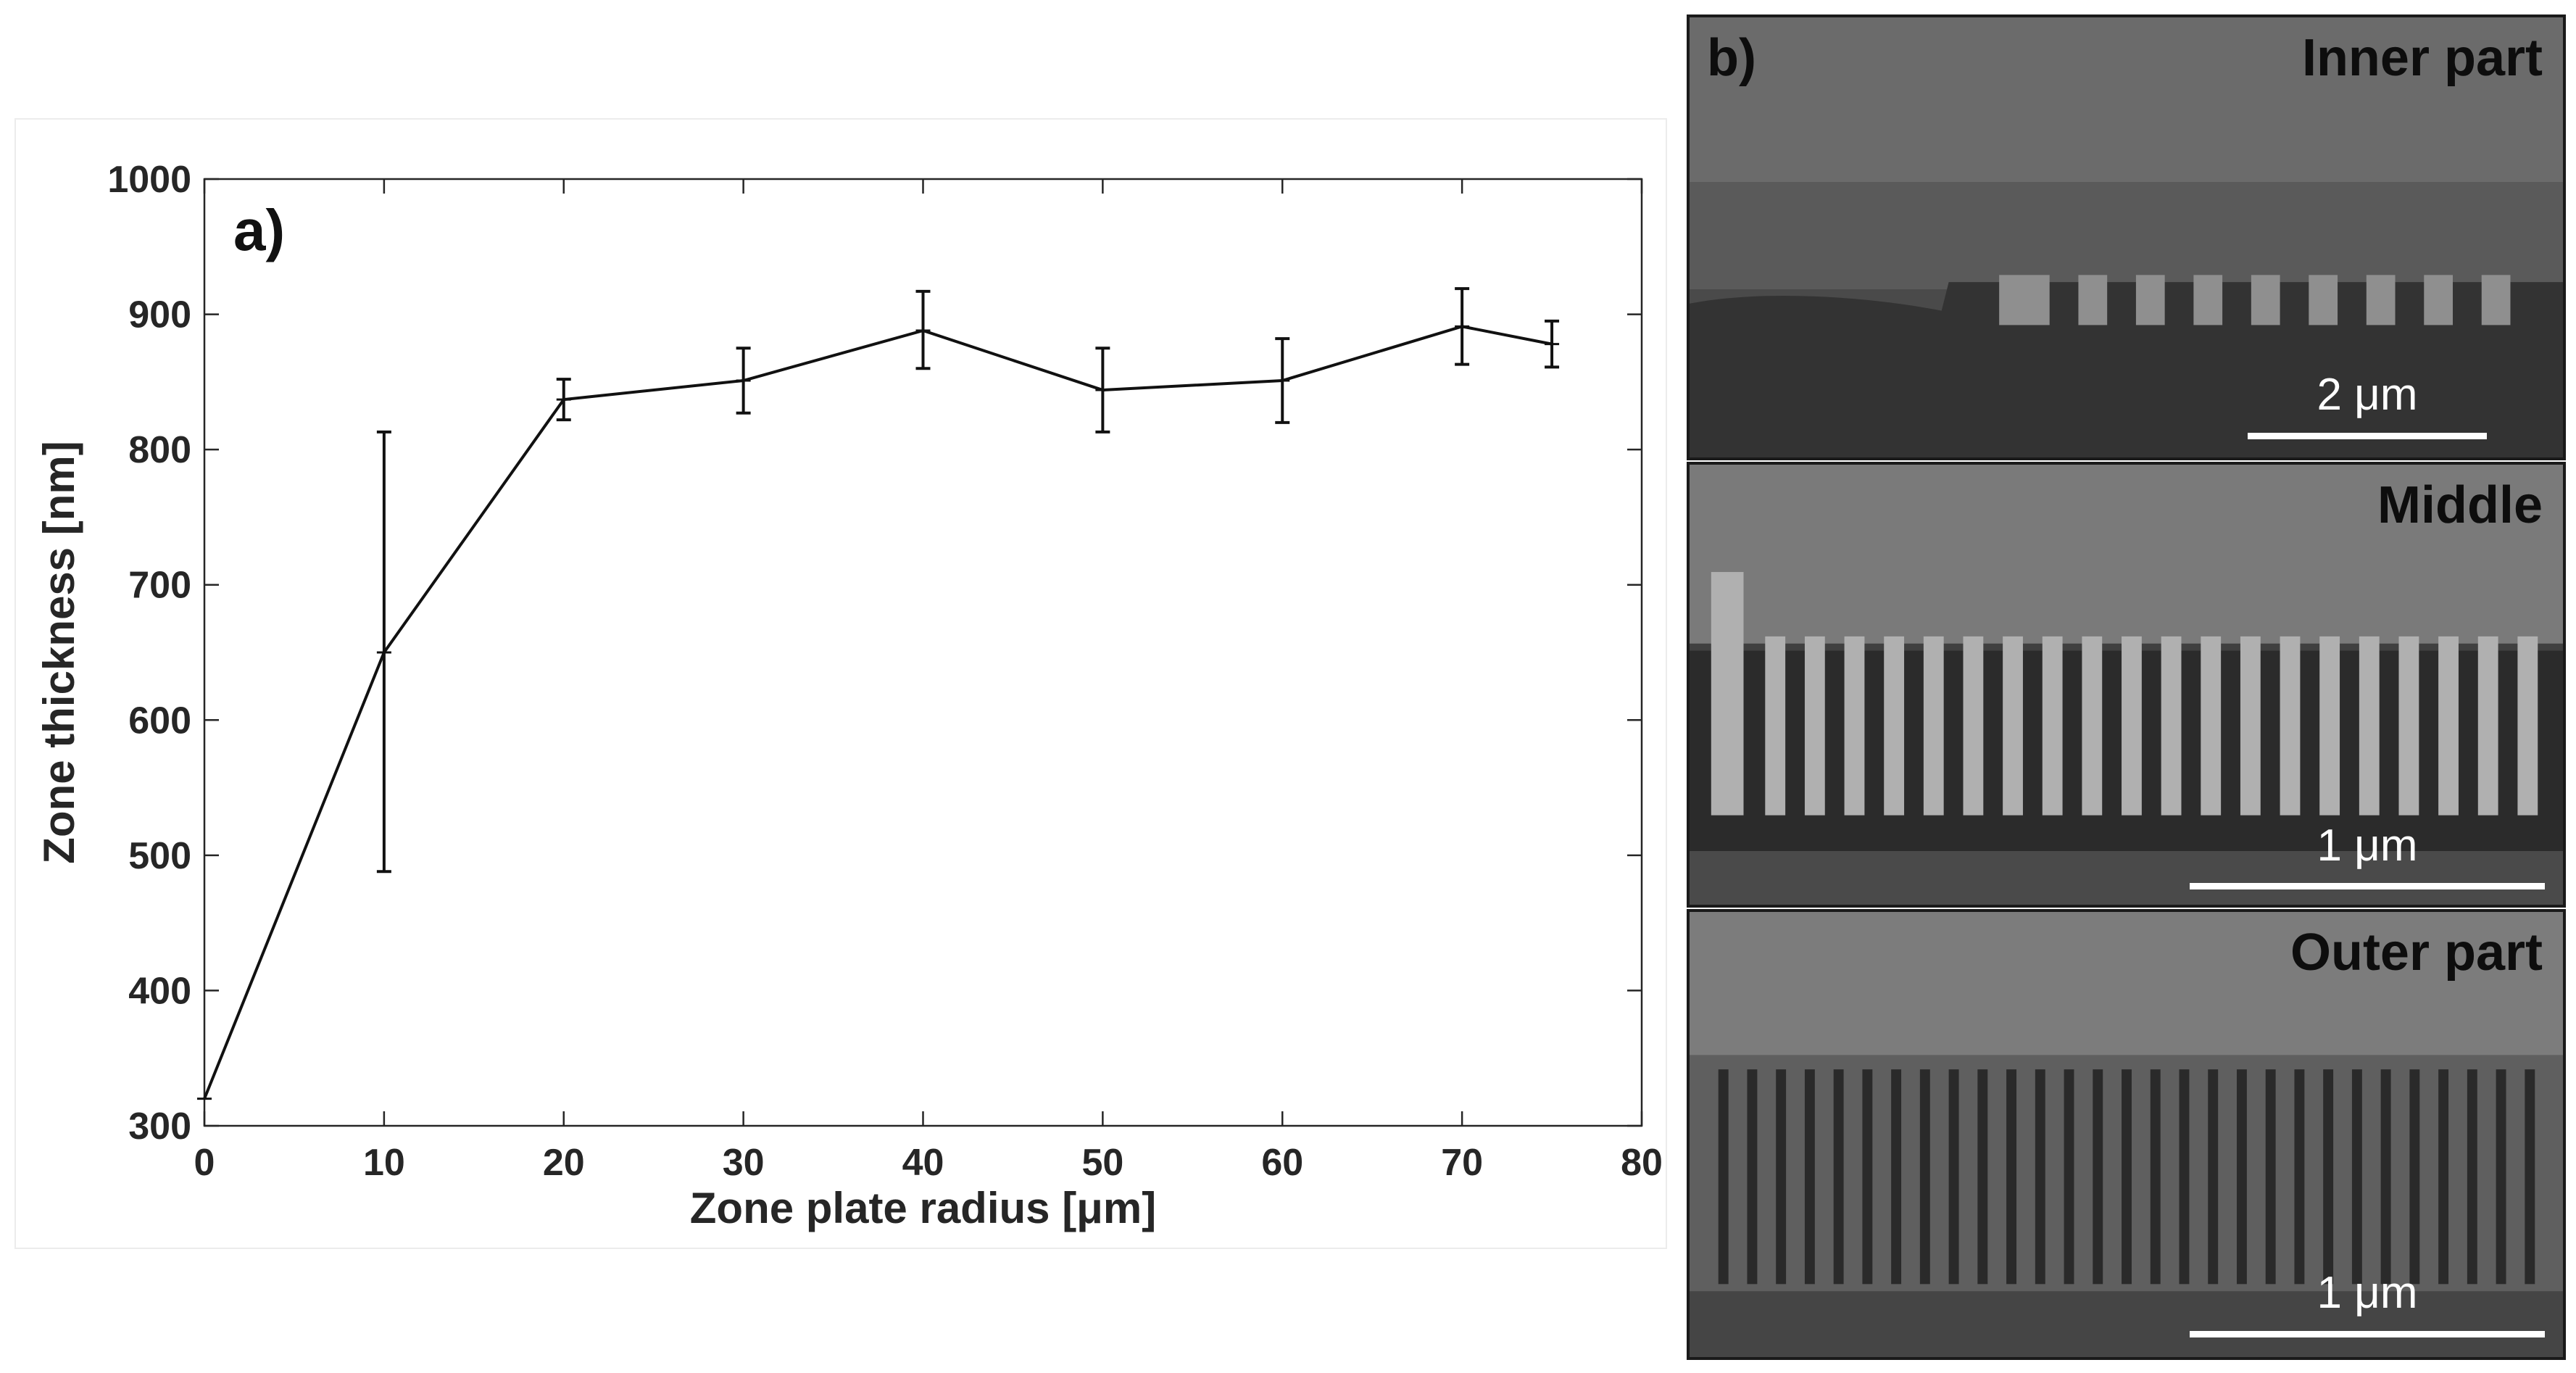 The height and width of the screenshot is (1373, 2576). What do you see at coordinates (2367, 846) in the screenshot?
I see `scale-label-middle: 1 μm` at bounding box center [2367, 846].